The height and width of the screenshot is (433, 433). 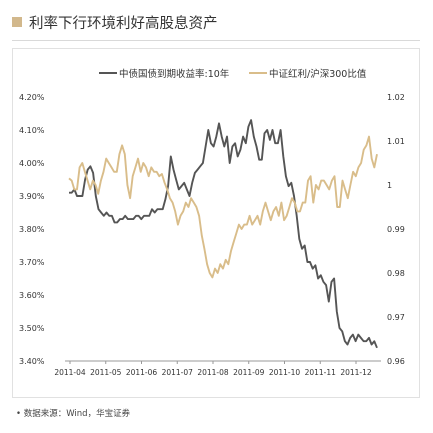 I want to click on page-title: 利率下行环境利好高股息资产, so click(x=123, y=23).